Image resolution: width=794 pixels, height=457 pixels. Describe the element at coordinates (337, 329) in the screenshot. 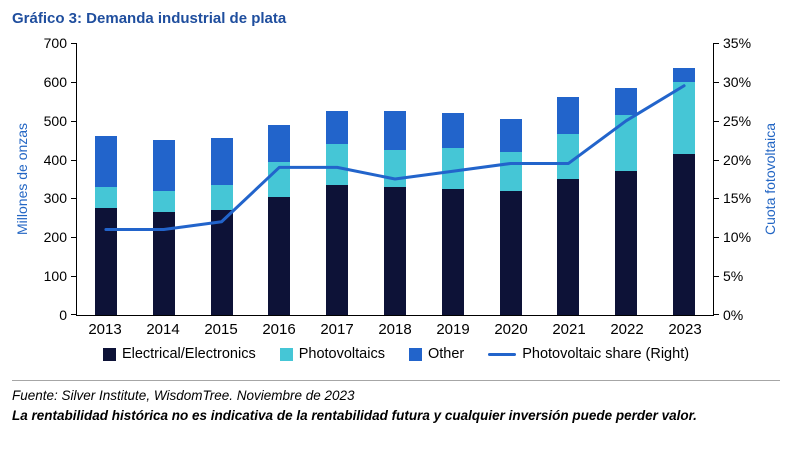

I see `x-tick-label: 2017` at that location.